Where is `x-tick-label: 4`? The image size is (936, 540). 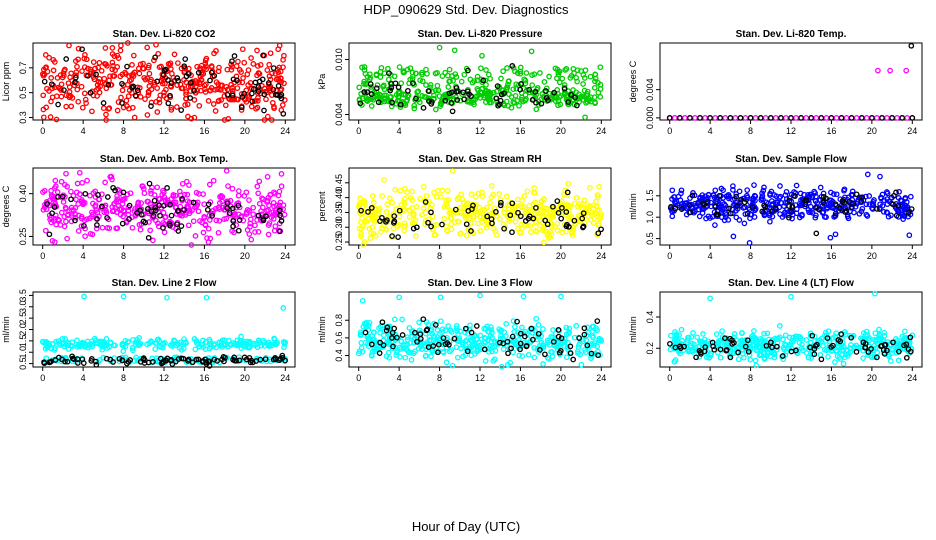
x-tick-label: 4 is located at coordinates (83, 256).